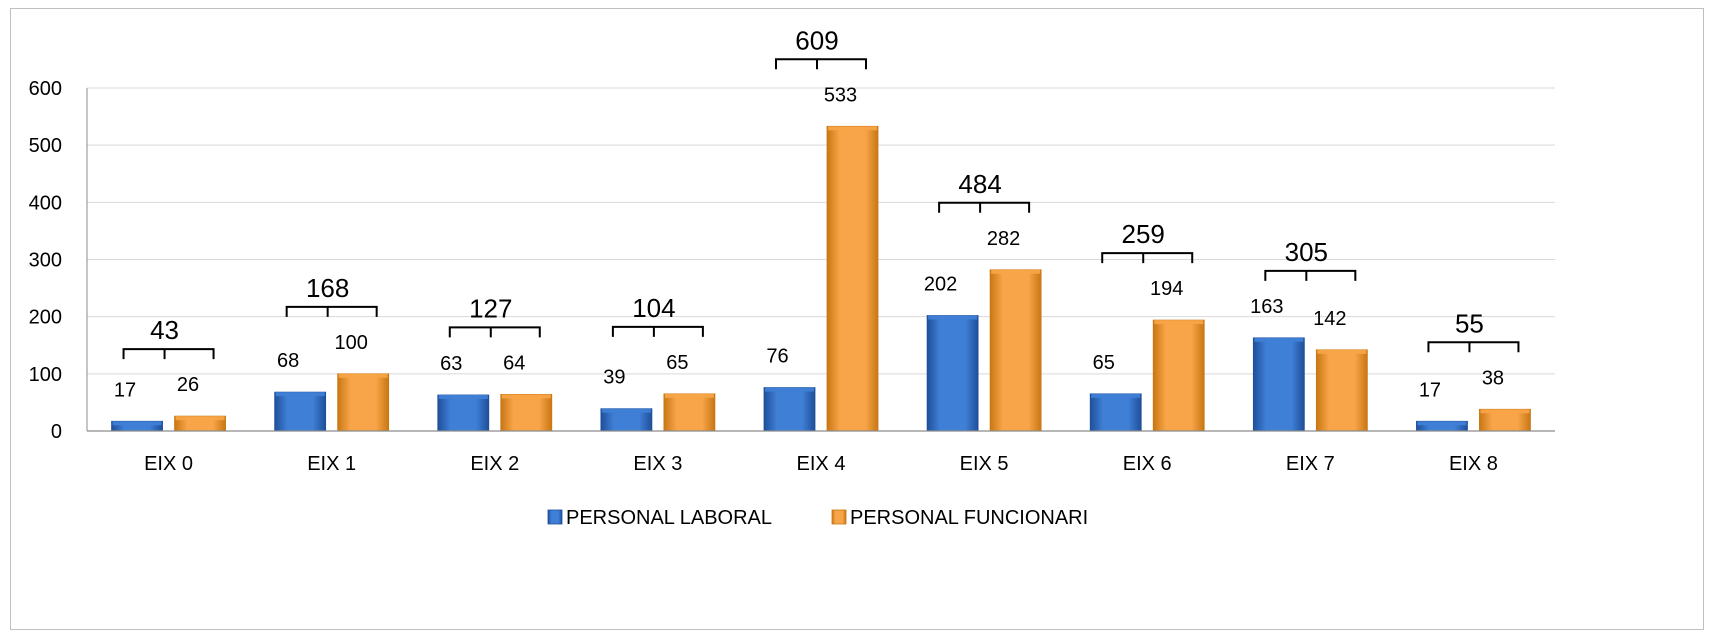  What do you see at coordinates (1493, 378) in the screenshot?
I see `data-label-funcionari: 38` at bounding box center [1493, 378].